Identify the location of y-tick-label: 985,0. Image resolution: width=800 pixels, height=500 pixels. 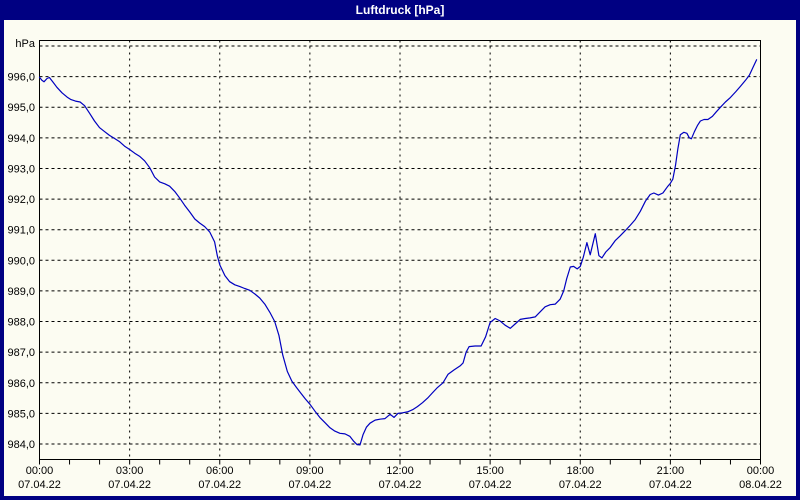
(21, 414).